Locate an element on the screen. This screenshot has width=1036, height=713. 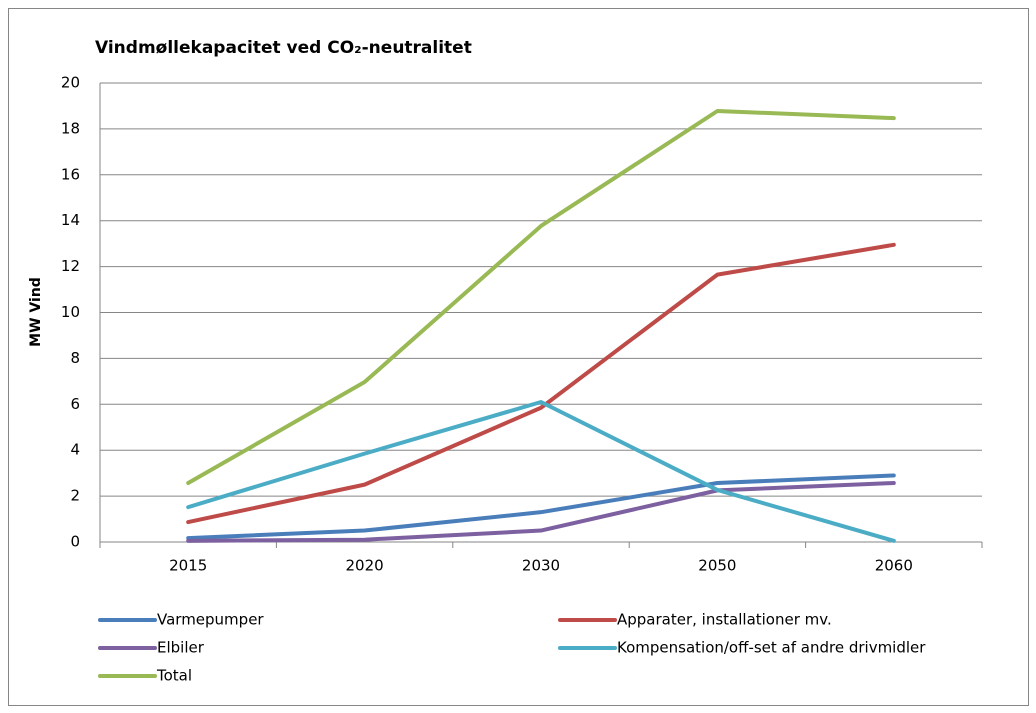
y-tick-label: 0 is located at coordinates (75, 542).